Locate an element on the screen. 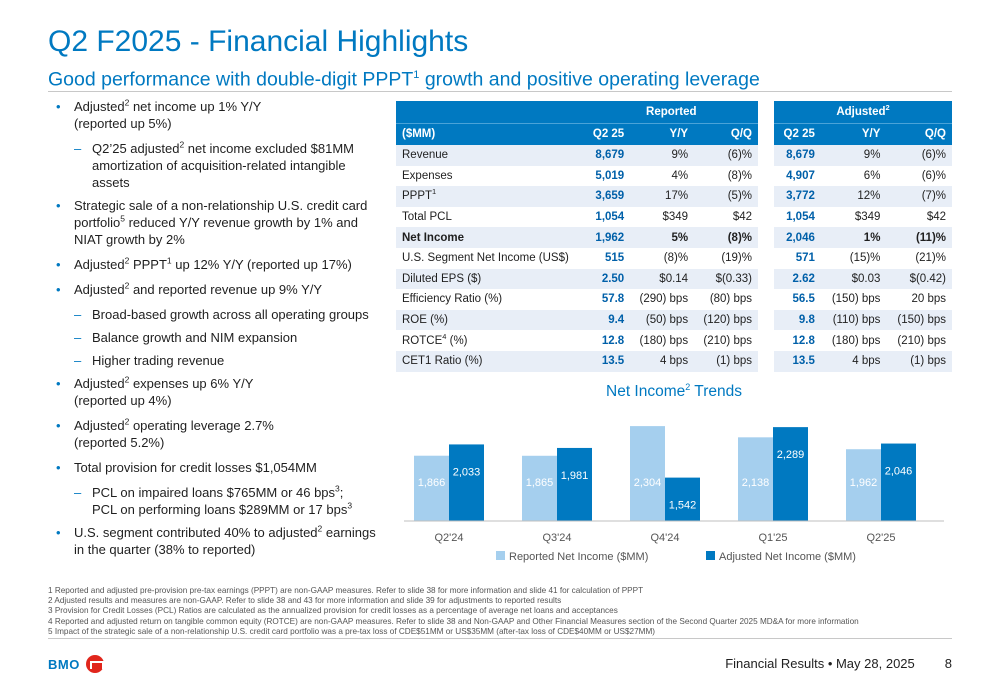 The image size is (1000, 685). data-label: 1,962 is located at coordinates (864, 483).